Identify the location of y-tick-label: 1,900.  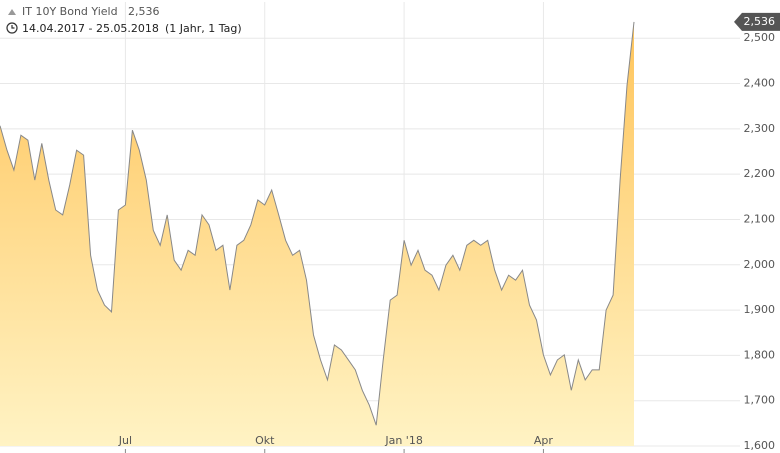
(760, 309).